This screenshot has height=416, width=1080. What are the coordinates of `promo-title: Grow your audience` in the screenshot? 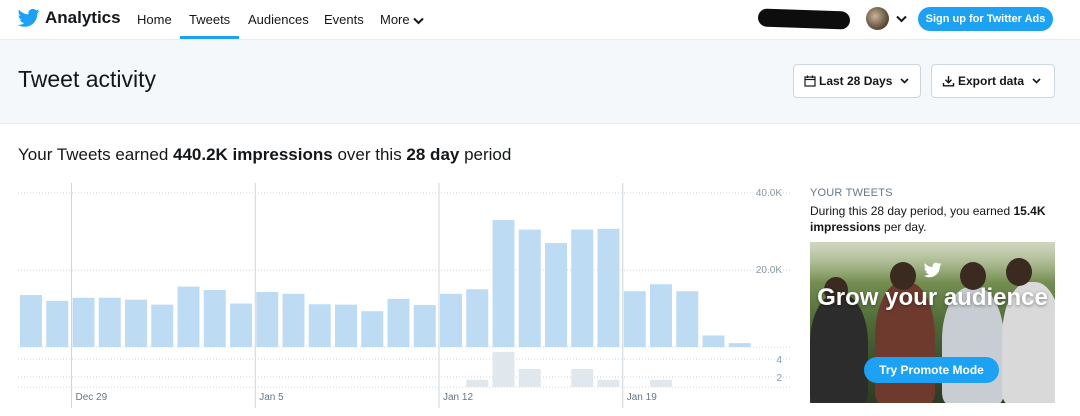 It's located at (932, 297).